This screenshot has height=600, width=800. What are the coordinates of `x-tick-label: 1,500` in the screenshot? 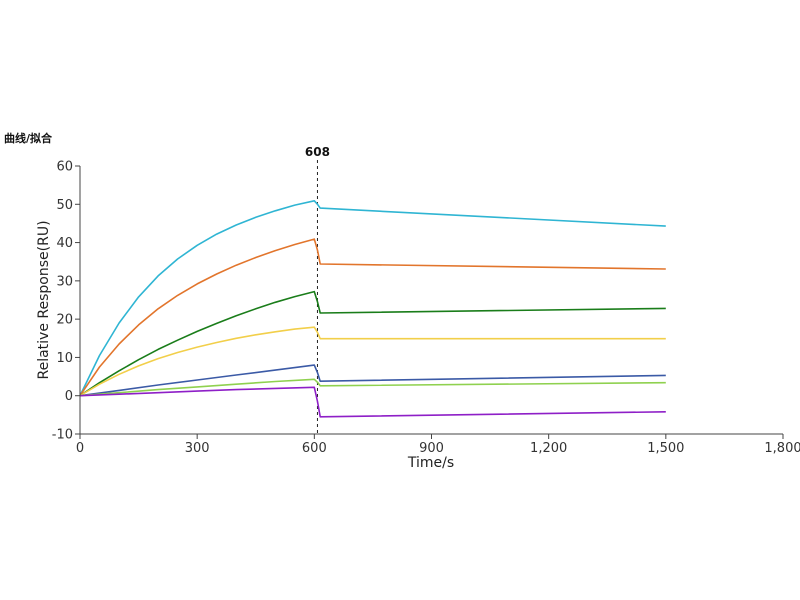 It's located at (665, 448).